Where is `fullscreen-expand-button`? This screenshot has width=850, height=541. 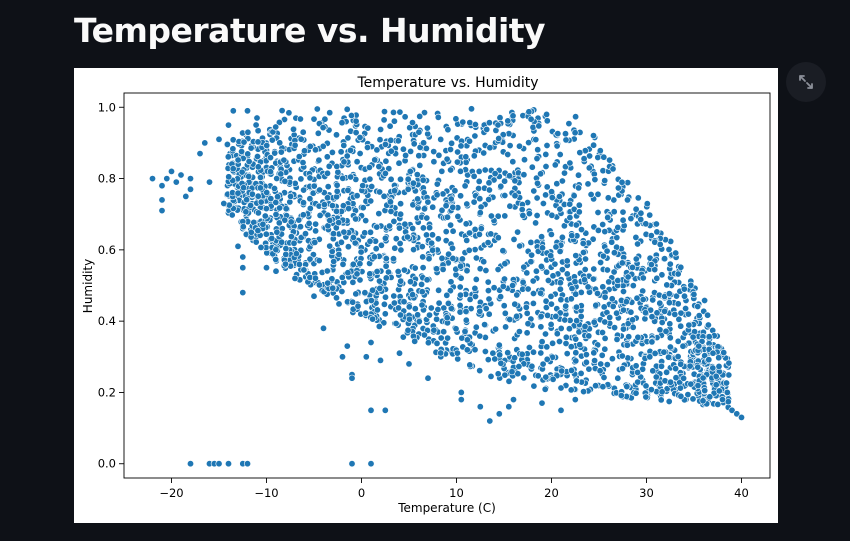
fullscreen-expand-button is located at coordinates (806, 82).